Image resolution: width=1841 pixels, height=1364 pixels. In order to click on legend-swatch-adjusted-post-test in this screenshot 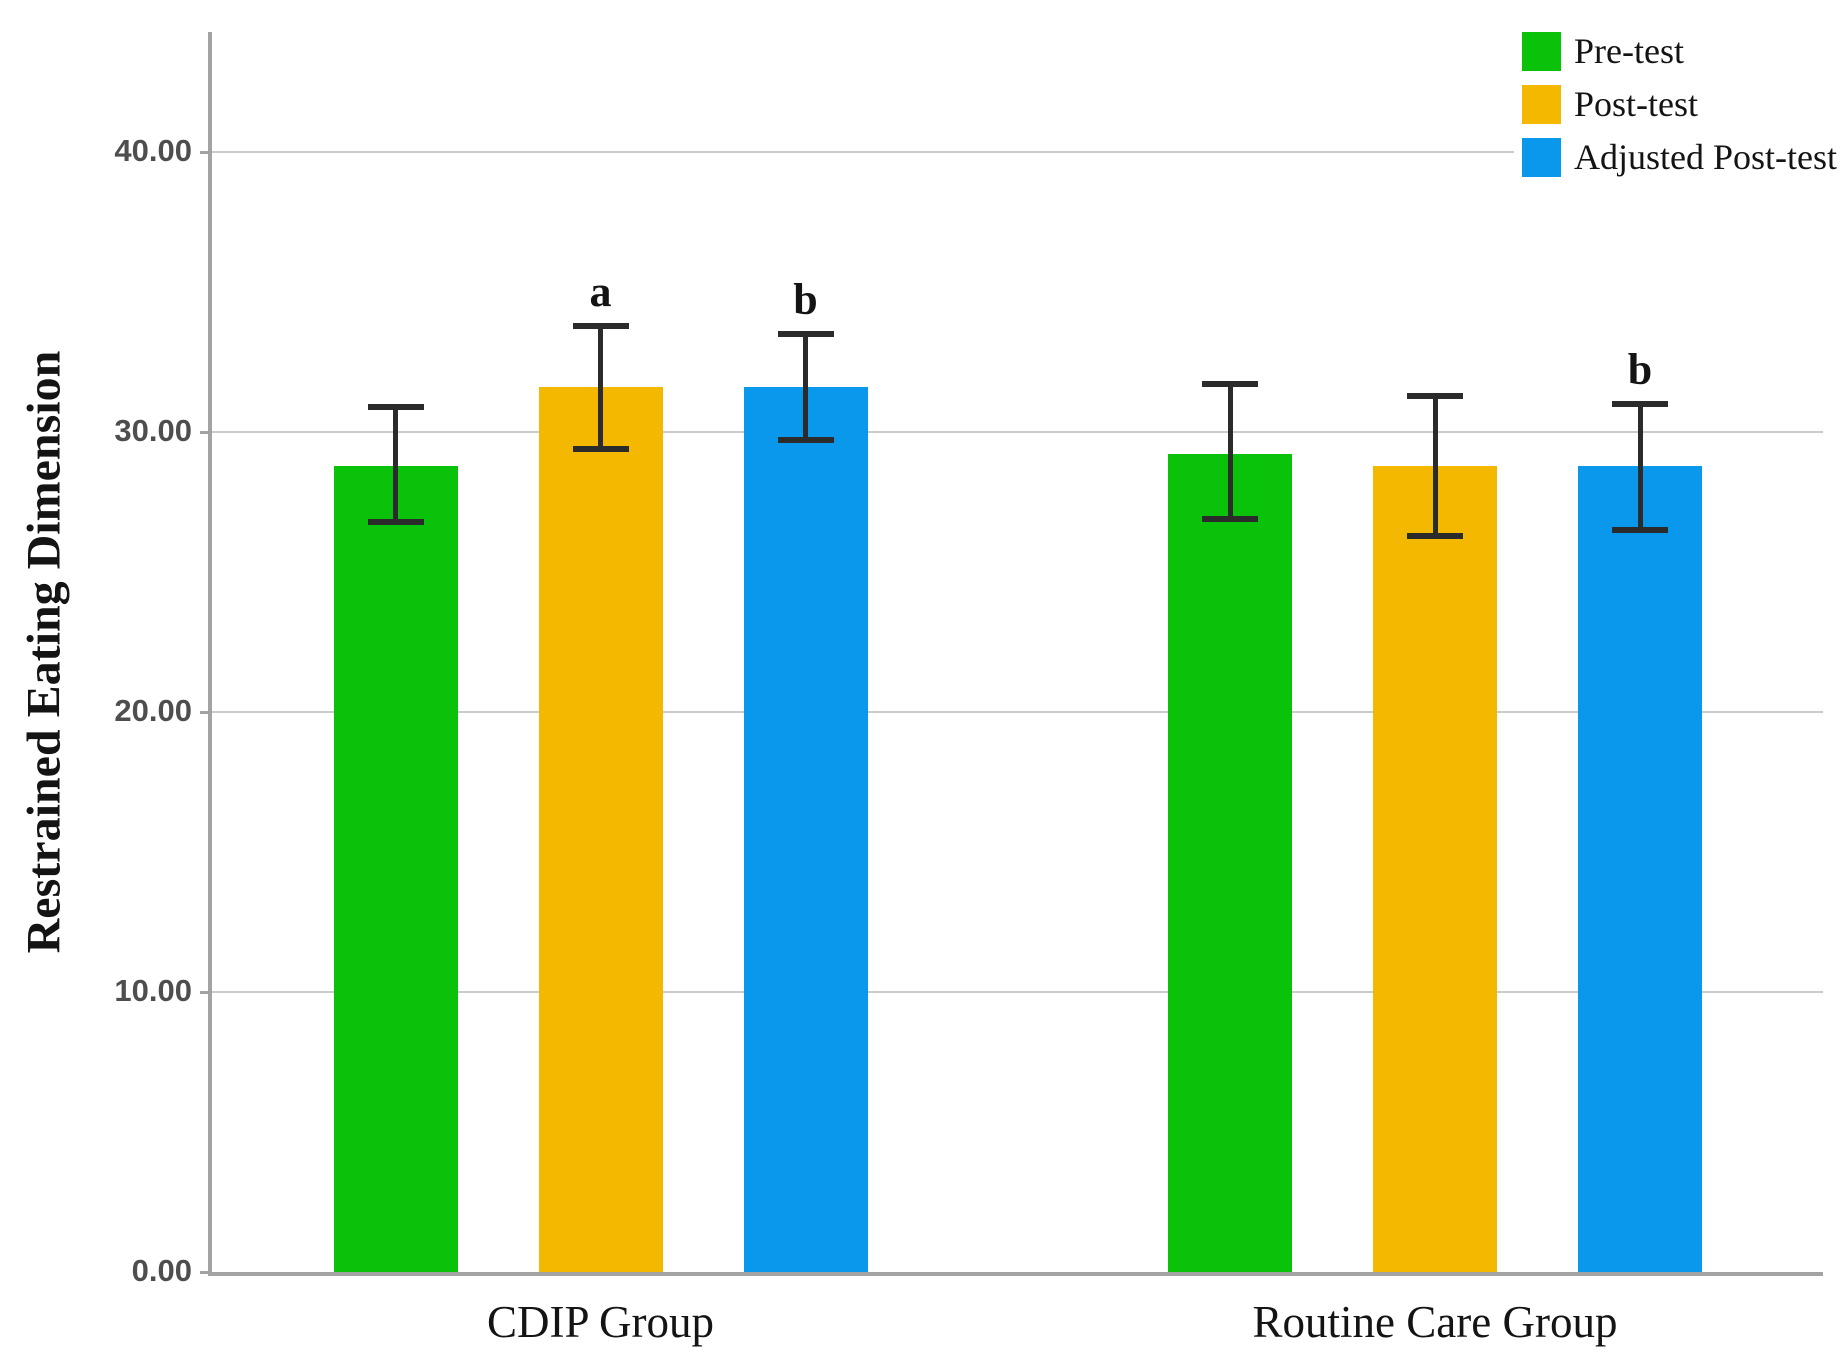, I will do `click(1541, 157)`.